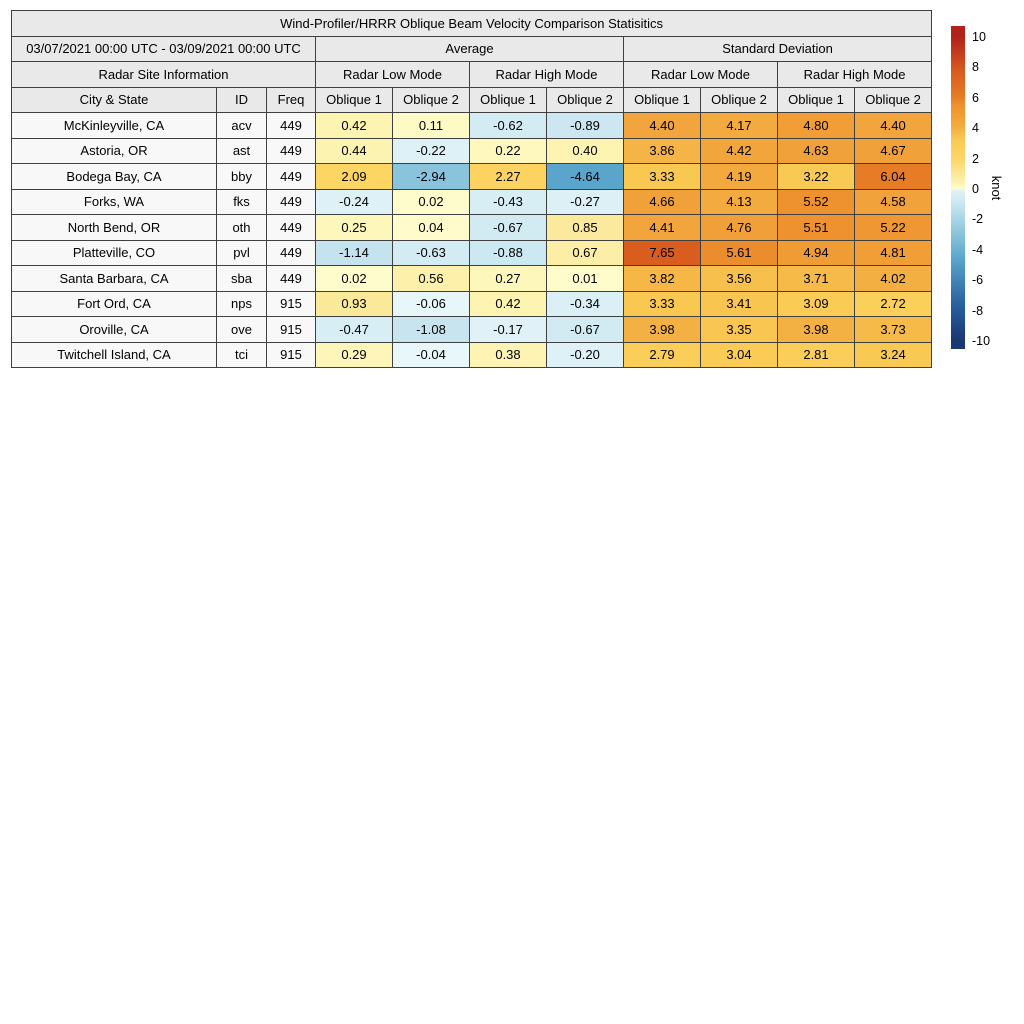 The image size is (1024, 1024). Describe the element at coordinates (816, 125) in the screenshot. I see `value-cell: 4.80` at that location.